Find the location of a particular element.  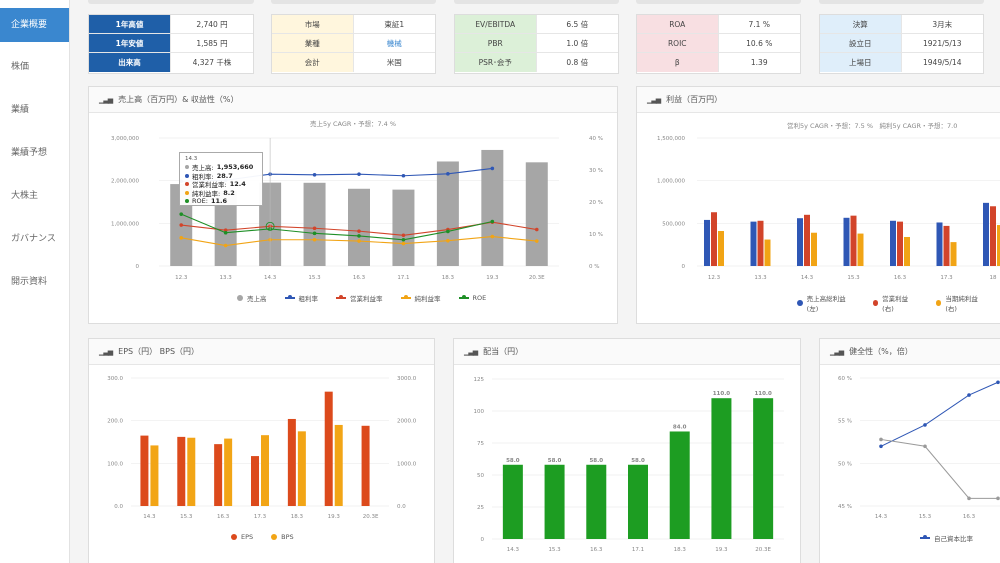

info-key: 会計 is located at coordinates (313, 62).